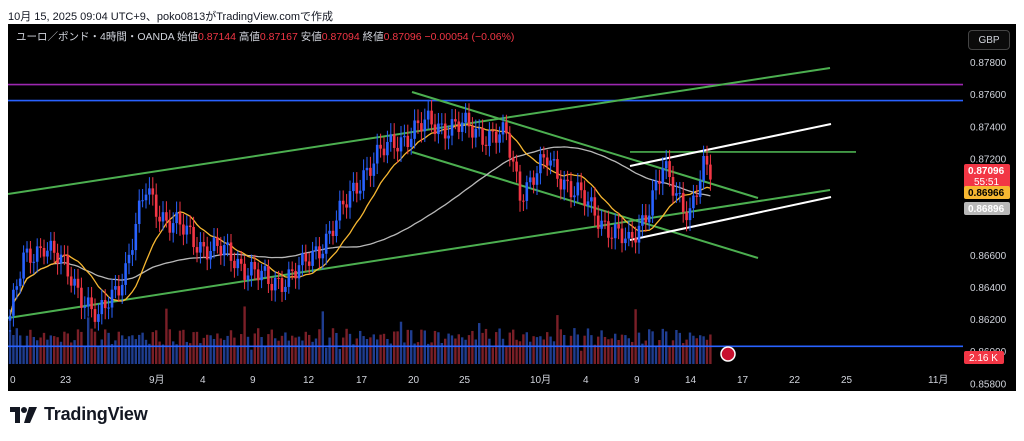 Image resolution: width=1024 pixels, height=441 pixels. I want to click on x-tick-label: 0, so click(13, 380).